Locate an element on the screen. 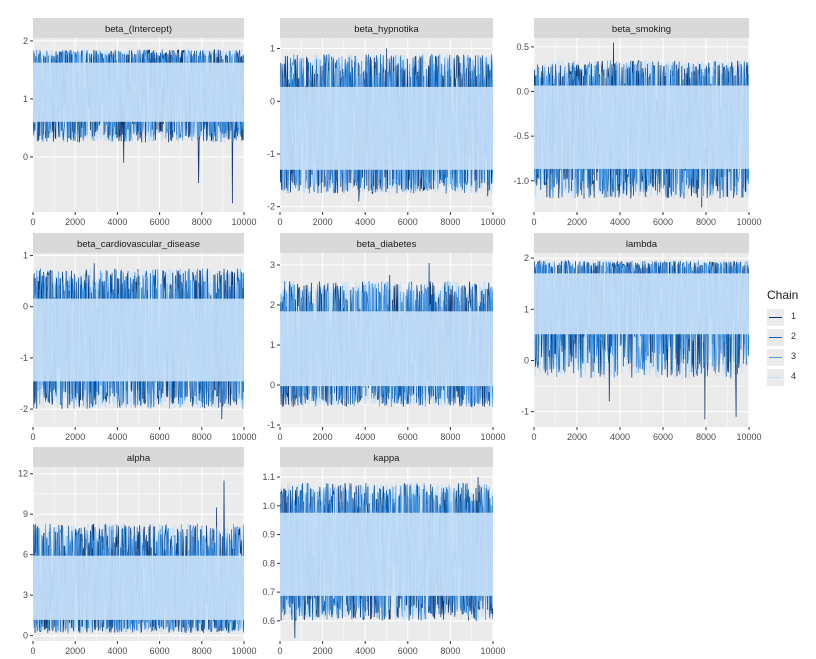 The image size is (816, 659). facet-title-beta-diabetes: beta_diabetes is located at coordinates (387, 244).